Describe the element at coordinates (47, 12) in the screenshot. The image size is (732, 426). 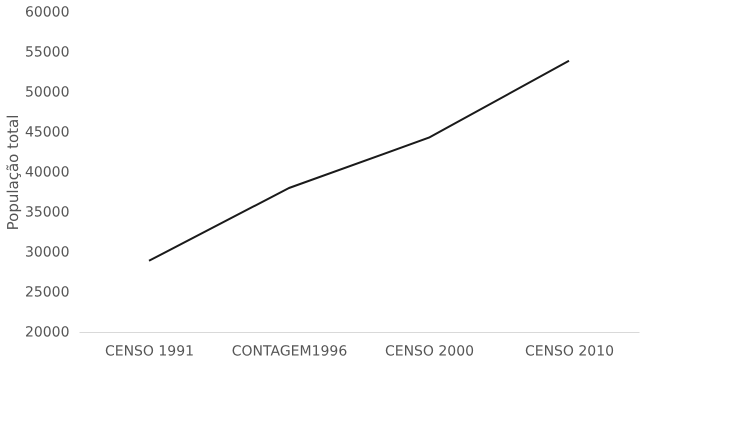
I see `y-tick-label: 60000` at that location.